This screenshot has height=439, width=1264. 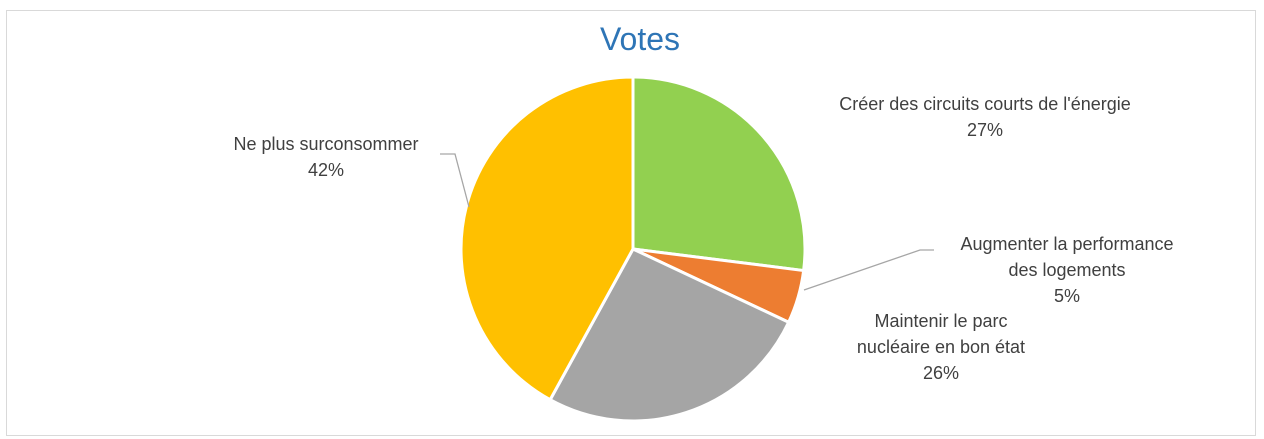 What do you see at coordinates (1067, 296) in the screenshot?
I see `slice-percent-label: 5%` at bounding box center [1067, 296].